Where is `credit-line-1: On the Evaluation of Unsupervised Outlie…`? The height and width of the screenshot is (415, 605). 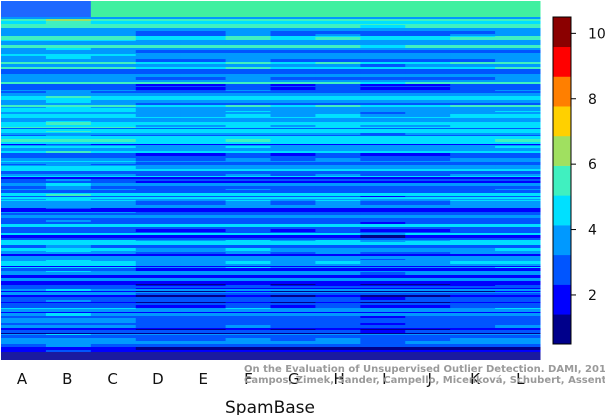 credit-line-1: On the Evaluation of Unsupervised Outlie… is located at coordinates (424, 369).